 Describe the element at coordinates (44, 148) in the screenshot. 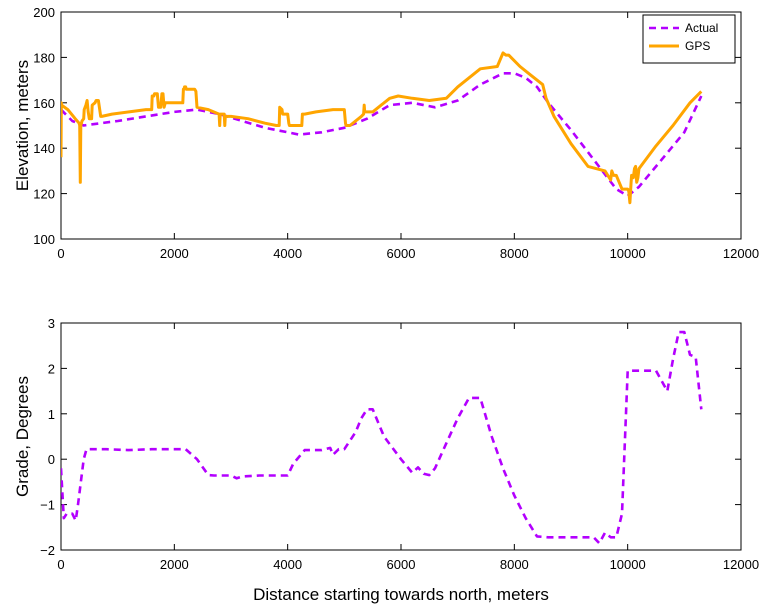

I see `y-tick-label: 140` at that location.